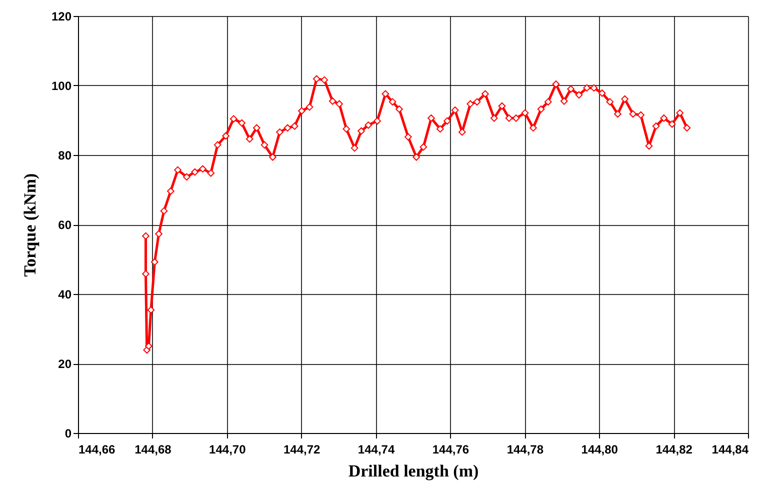 This screenshot has width=762, height=494. I want to click on x-tick-label: 144,66, so click(97, 449).